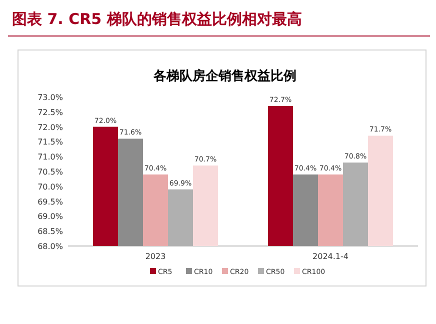 Image resolution: width=436 pixels, height=324 pixels. What do you see at coordinates (51, 217) in the screenshot?
I see `y-tick-label: 69.0%` at bounding box center [51, 217].